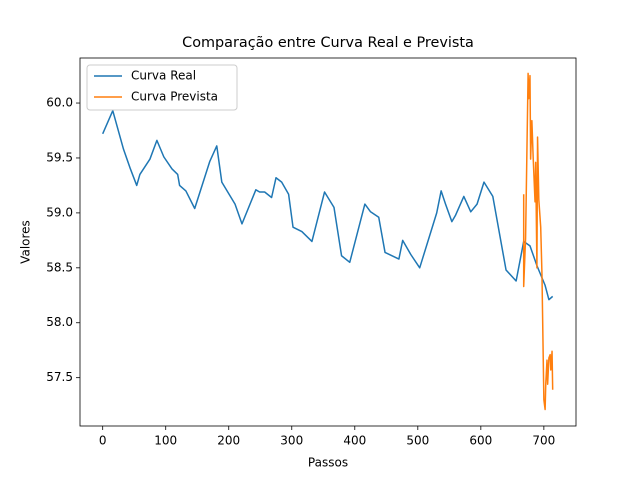 This screenshot has width=640, height=480. I want to click on data-line, so click(538, 241).